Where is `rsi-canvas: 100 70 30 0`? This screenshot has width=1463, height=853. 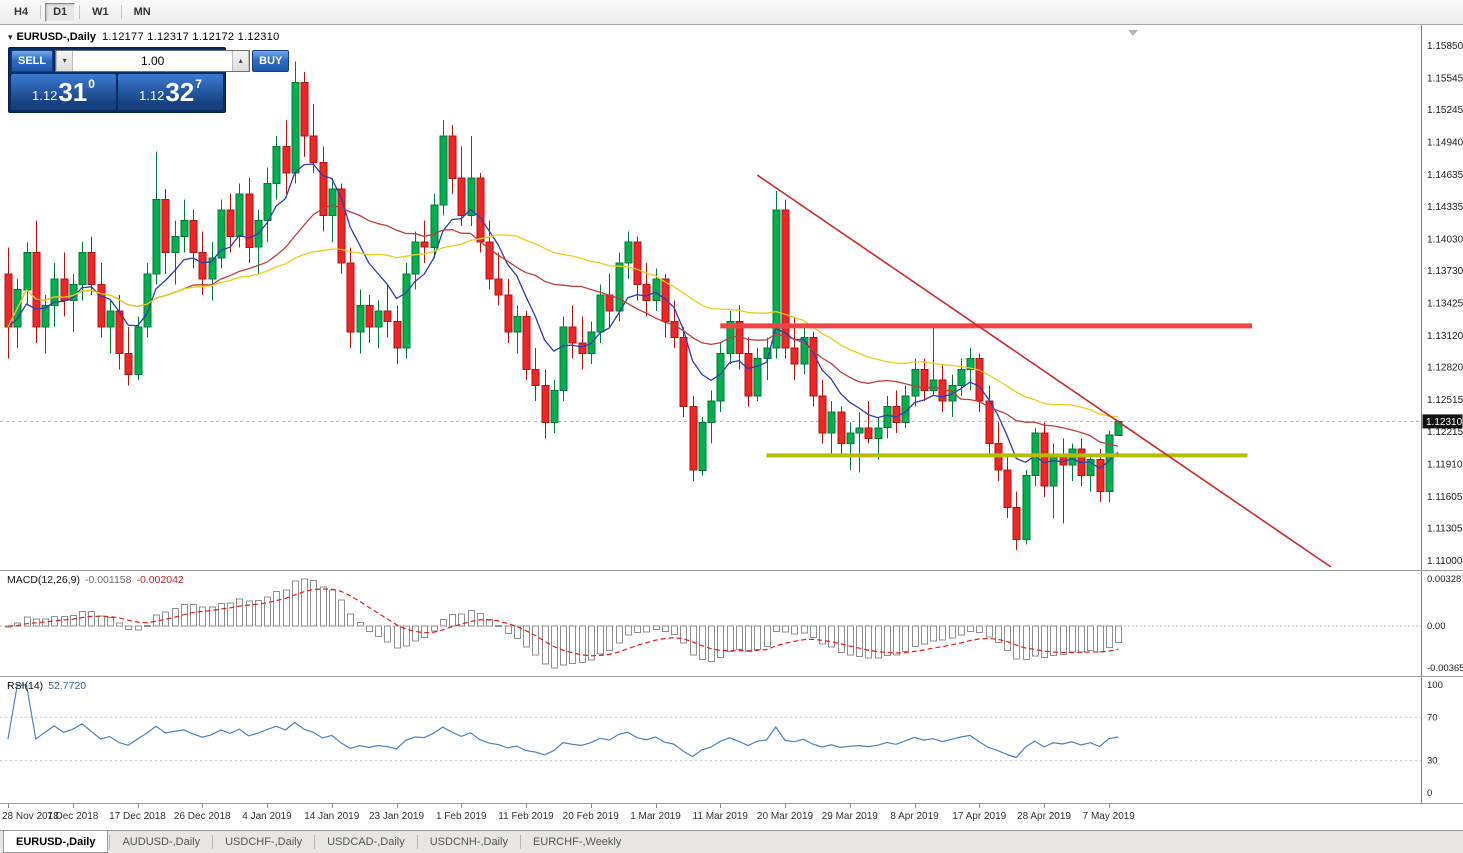
rsi-canvas: 100 70 30 0 is located at coordinates (731, 740).